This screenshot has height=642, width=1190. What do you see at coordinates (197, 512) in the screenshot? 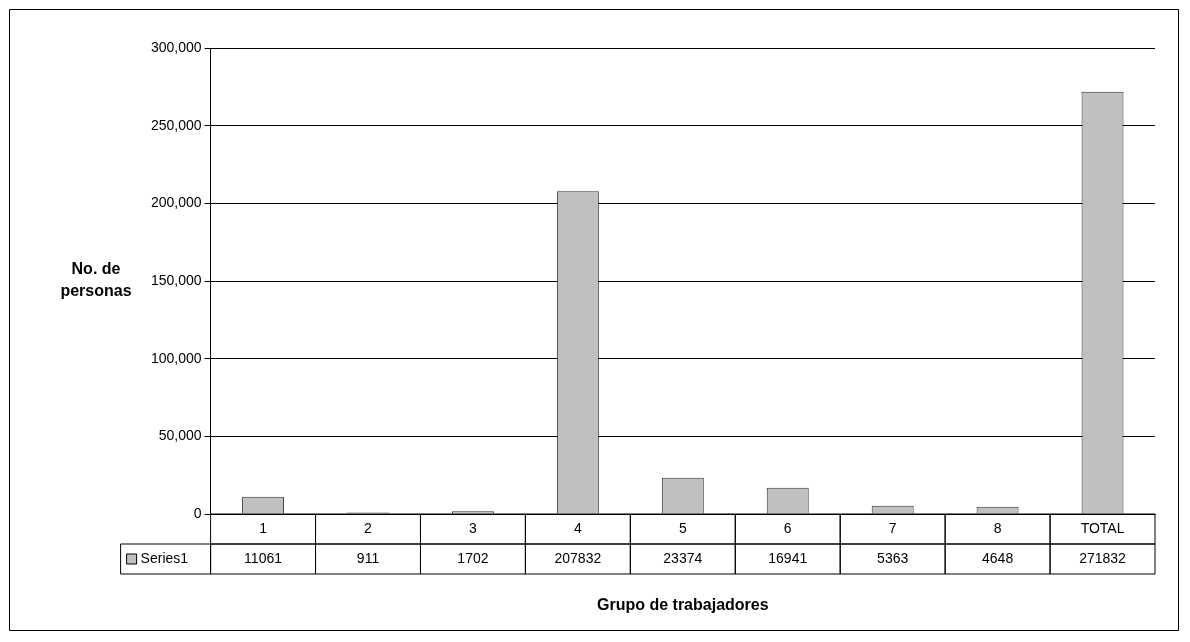
I see `y-tick-label: 0` at bounding box center [197, 512].